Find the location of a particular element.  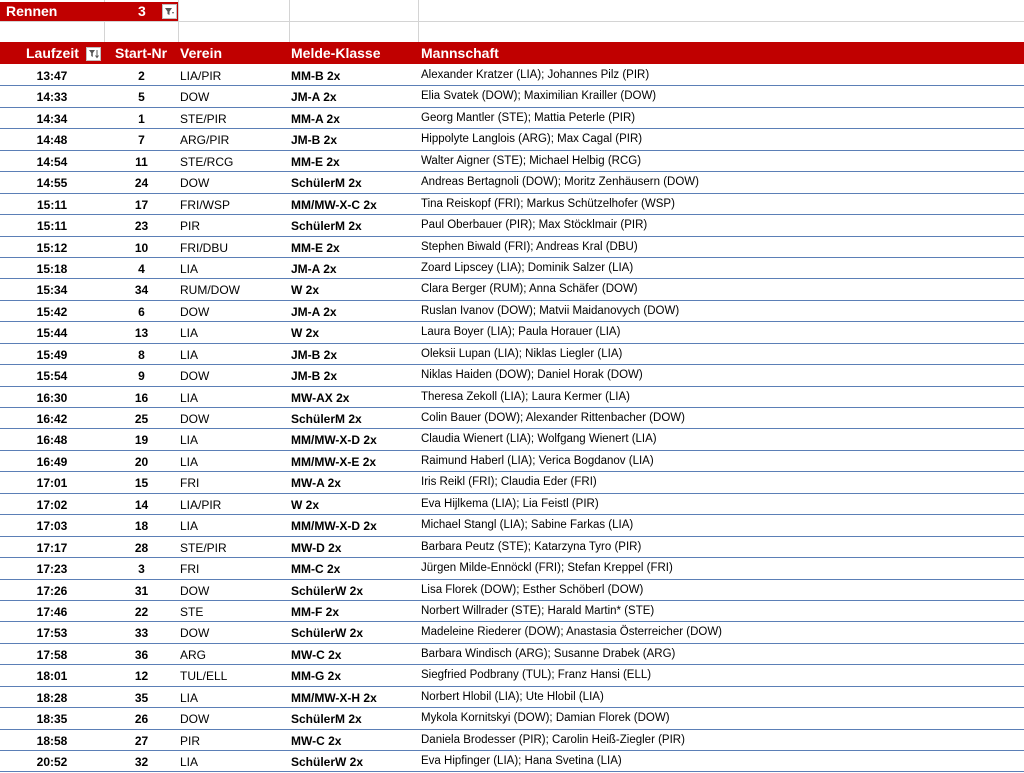

cell-verein: ARG/PIR is located at coordinates (205, 140).